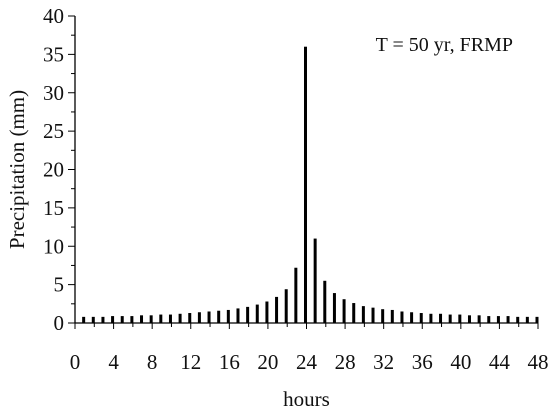 The image size is (550, 416). Describe the element at coordinates (53, 16) in the screenshot. I see `y-tick-label: 40` at that location.